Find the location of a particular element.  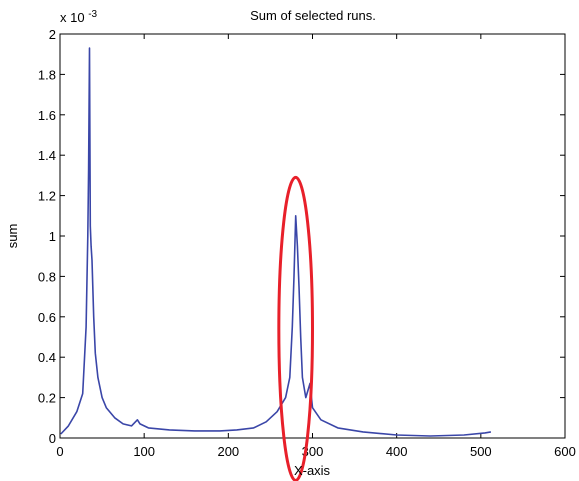

y-multiplier-exponent: -3 is located at coordinates (92, 14).